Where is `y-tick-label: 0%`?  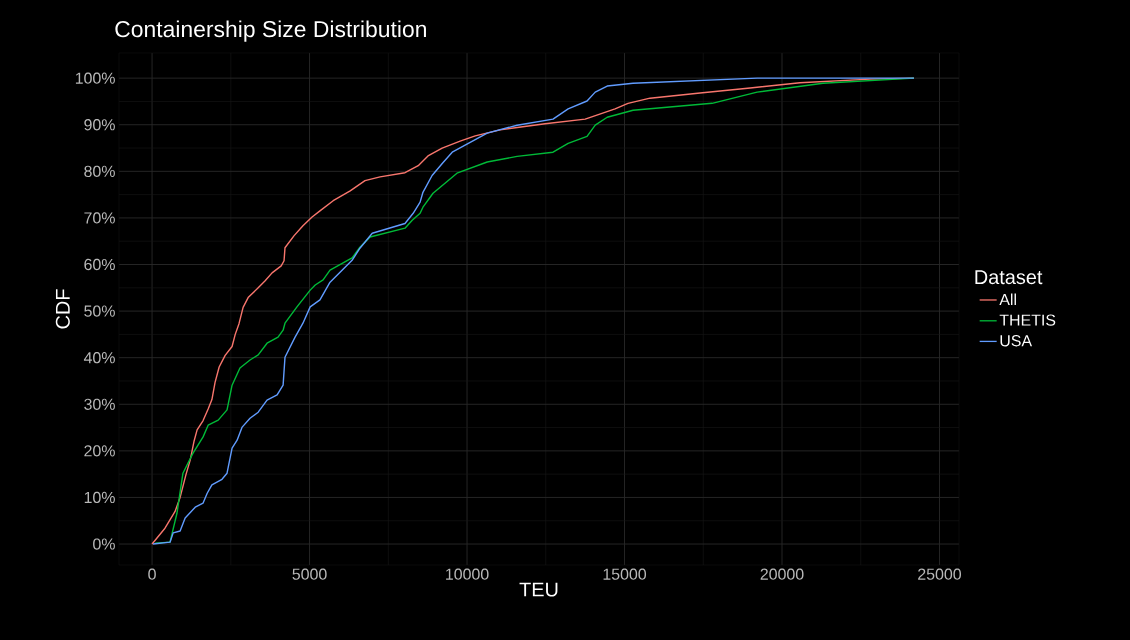
y-tick-label: 0% is located at coordinates (104, 544).